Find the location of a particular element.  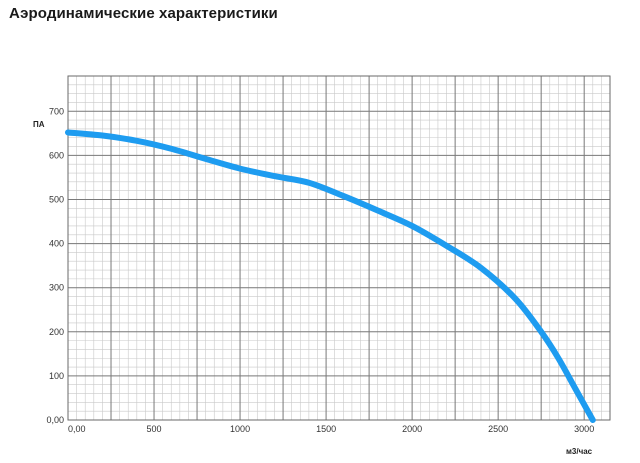

y-tick-label: 300 is located at coordinates (56, 288).